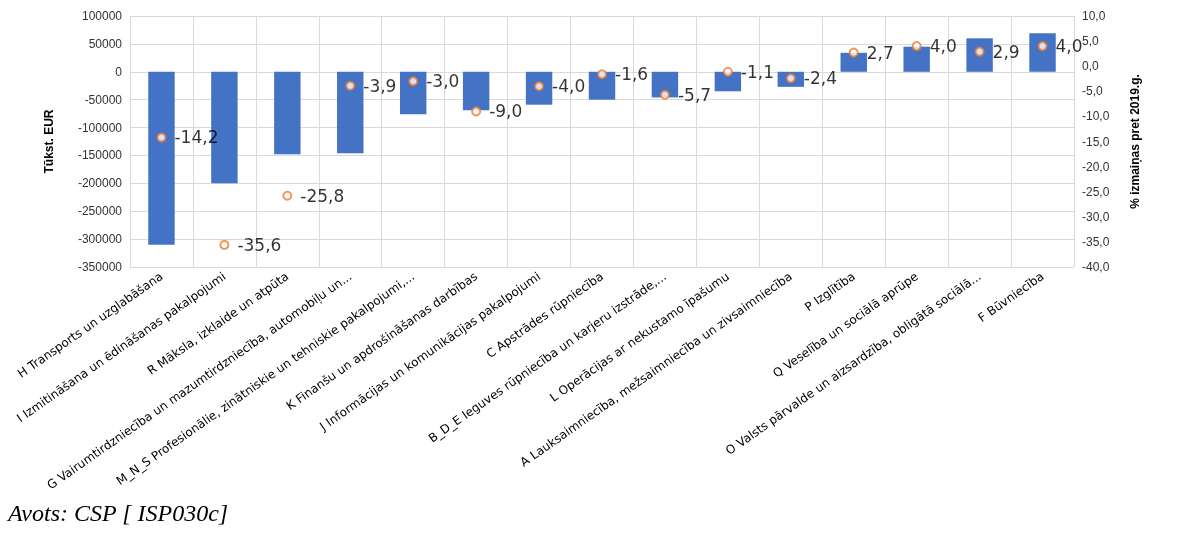 This screenshot has width=1192, height=534. Describe the element at coordinates (103, 99) in the screenshot. I see `y-tick-label: -50000` at that location.